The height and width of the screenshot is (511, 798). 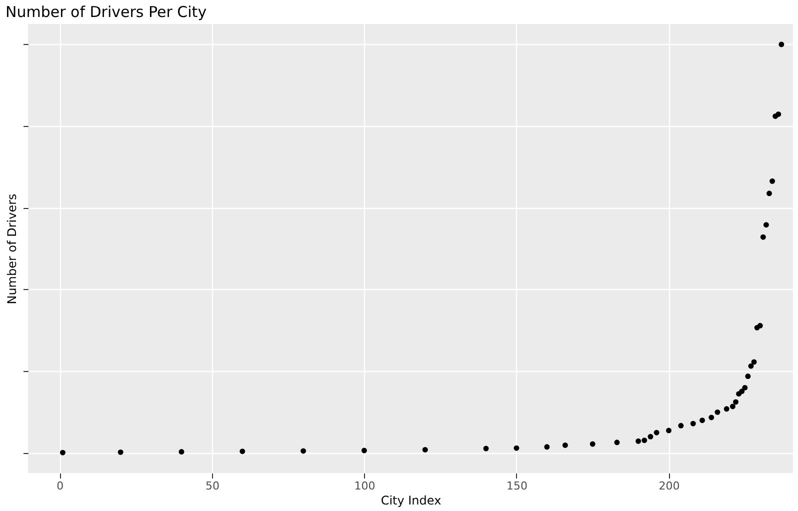 I want to click on x-tick-label: 200, so click(x=669, y=486).